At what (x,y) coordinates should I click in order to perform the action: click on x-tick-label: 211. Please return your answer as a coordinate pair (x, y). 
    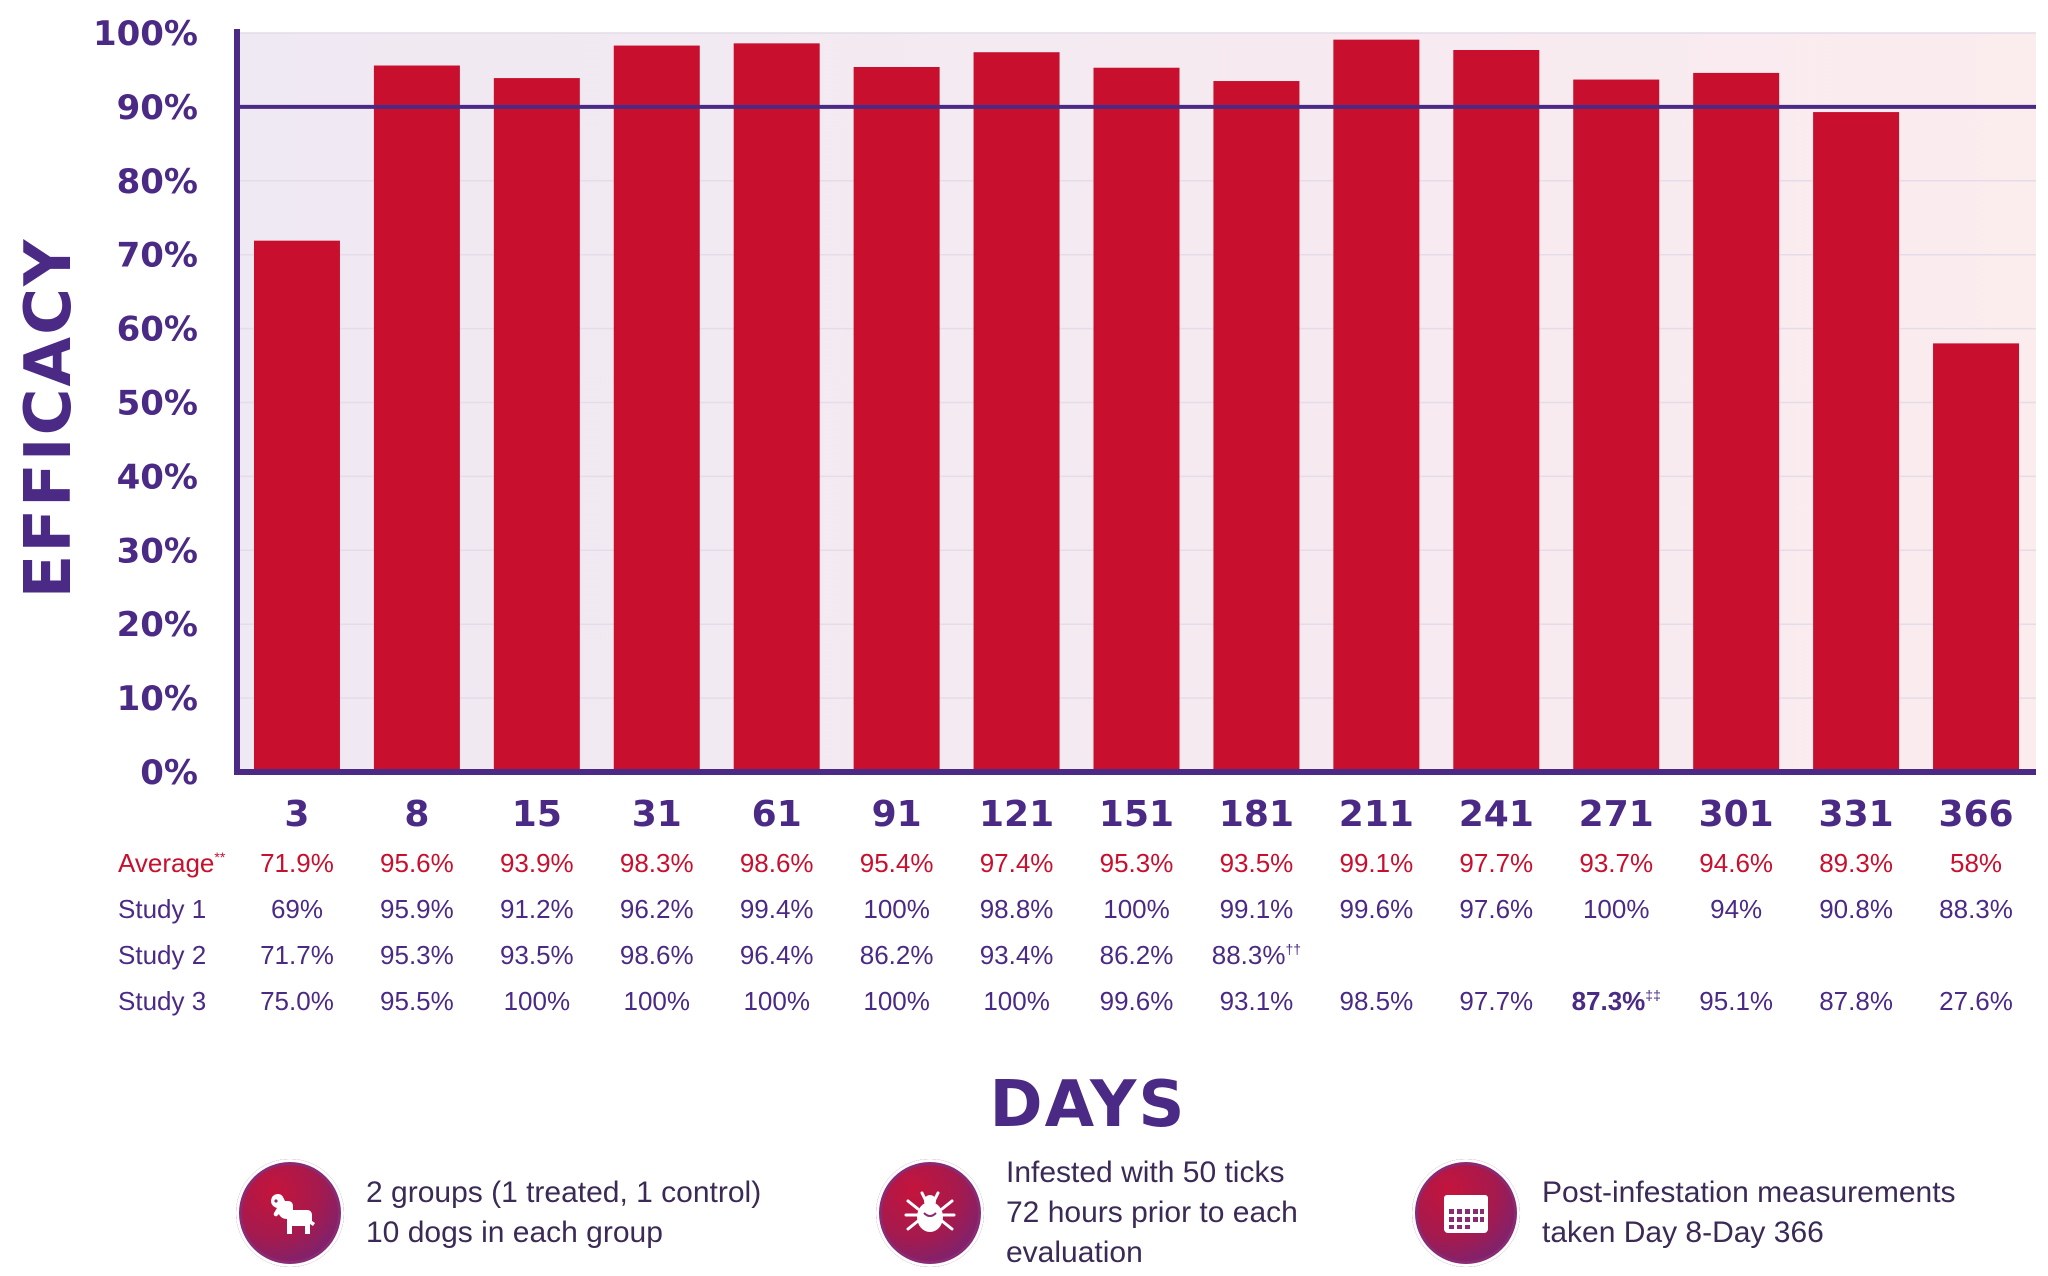
    Looking at the image, I should click on (1376, 814).